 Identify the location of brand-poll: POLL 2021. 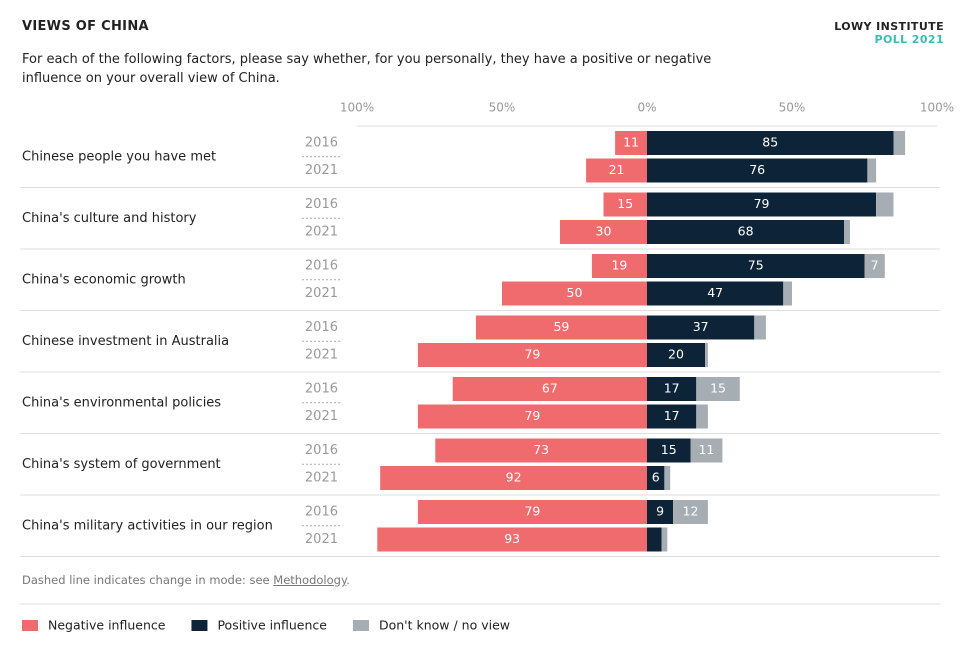
(909, 39).